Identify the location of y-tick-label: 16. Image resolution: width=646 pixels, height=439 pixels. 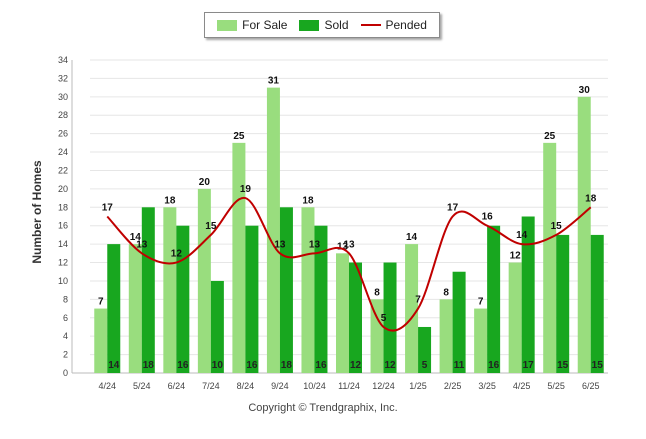
(63, 226).